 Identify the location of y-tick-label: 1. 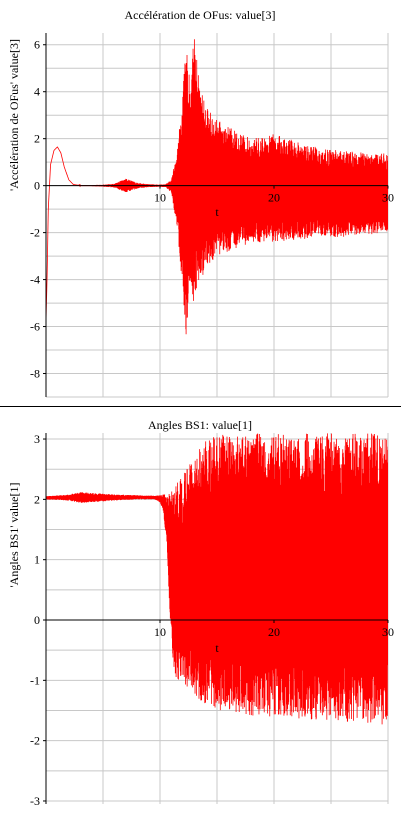
(37, 560).